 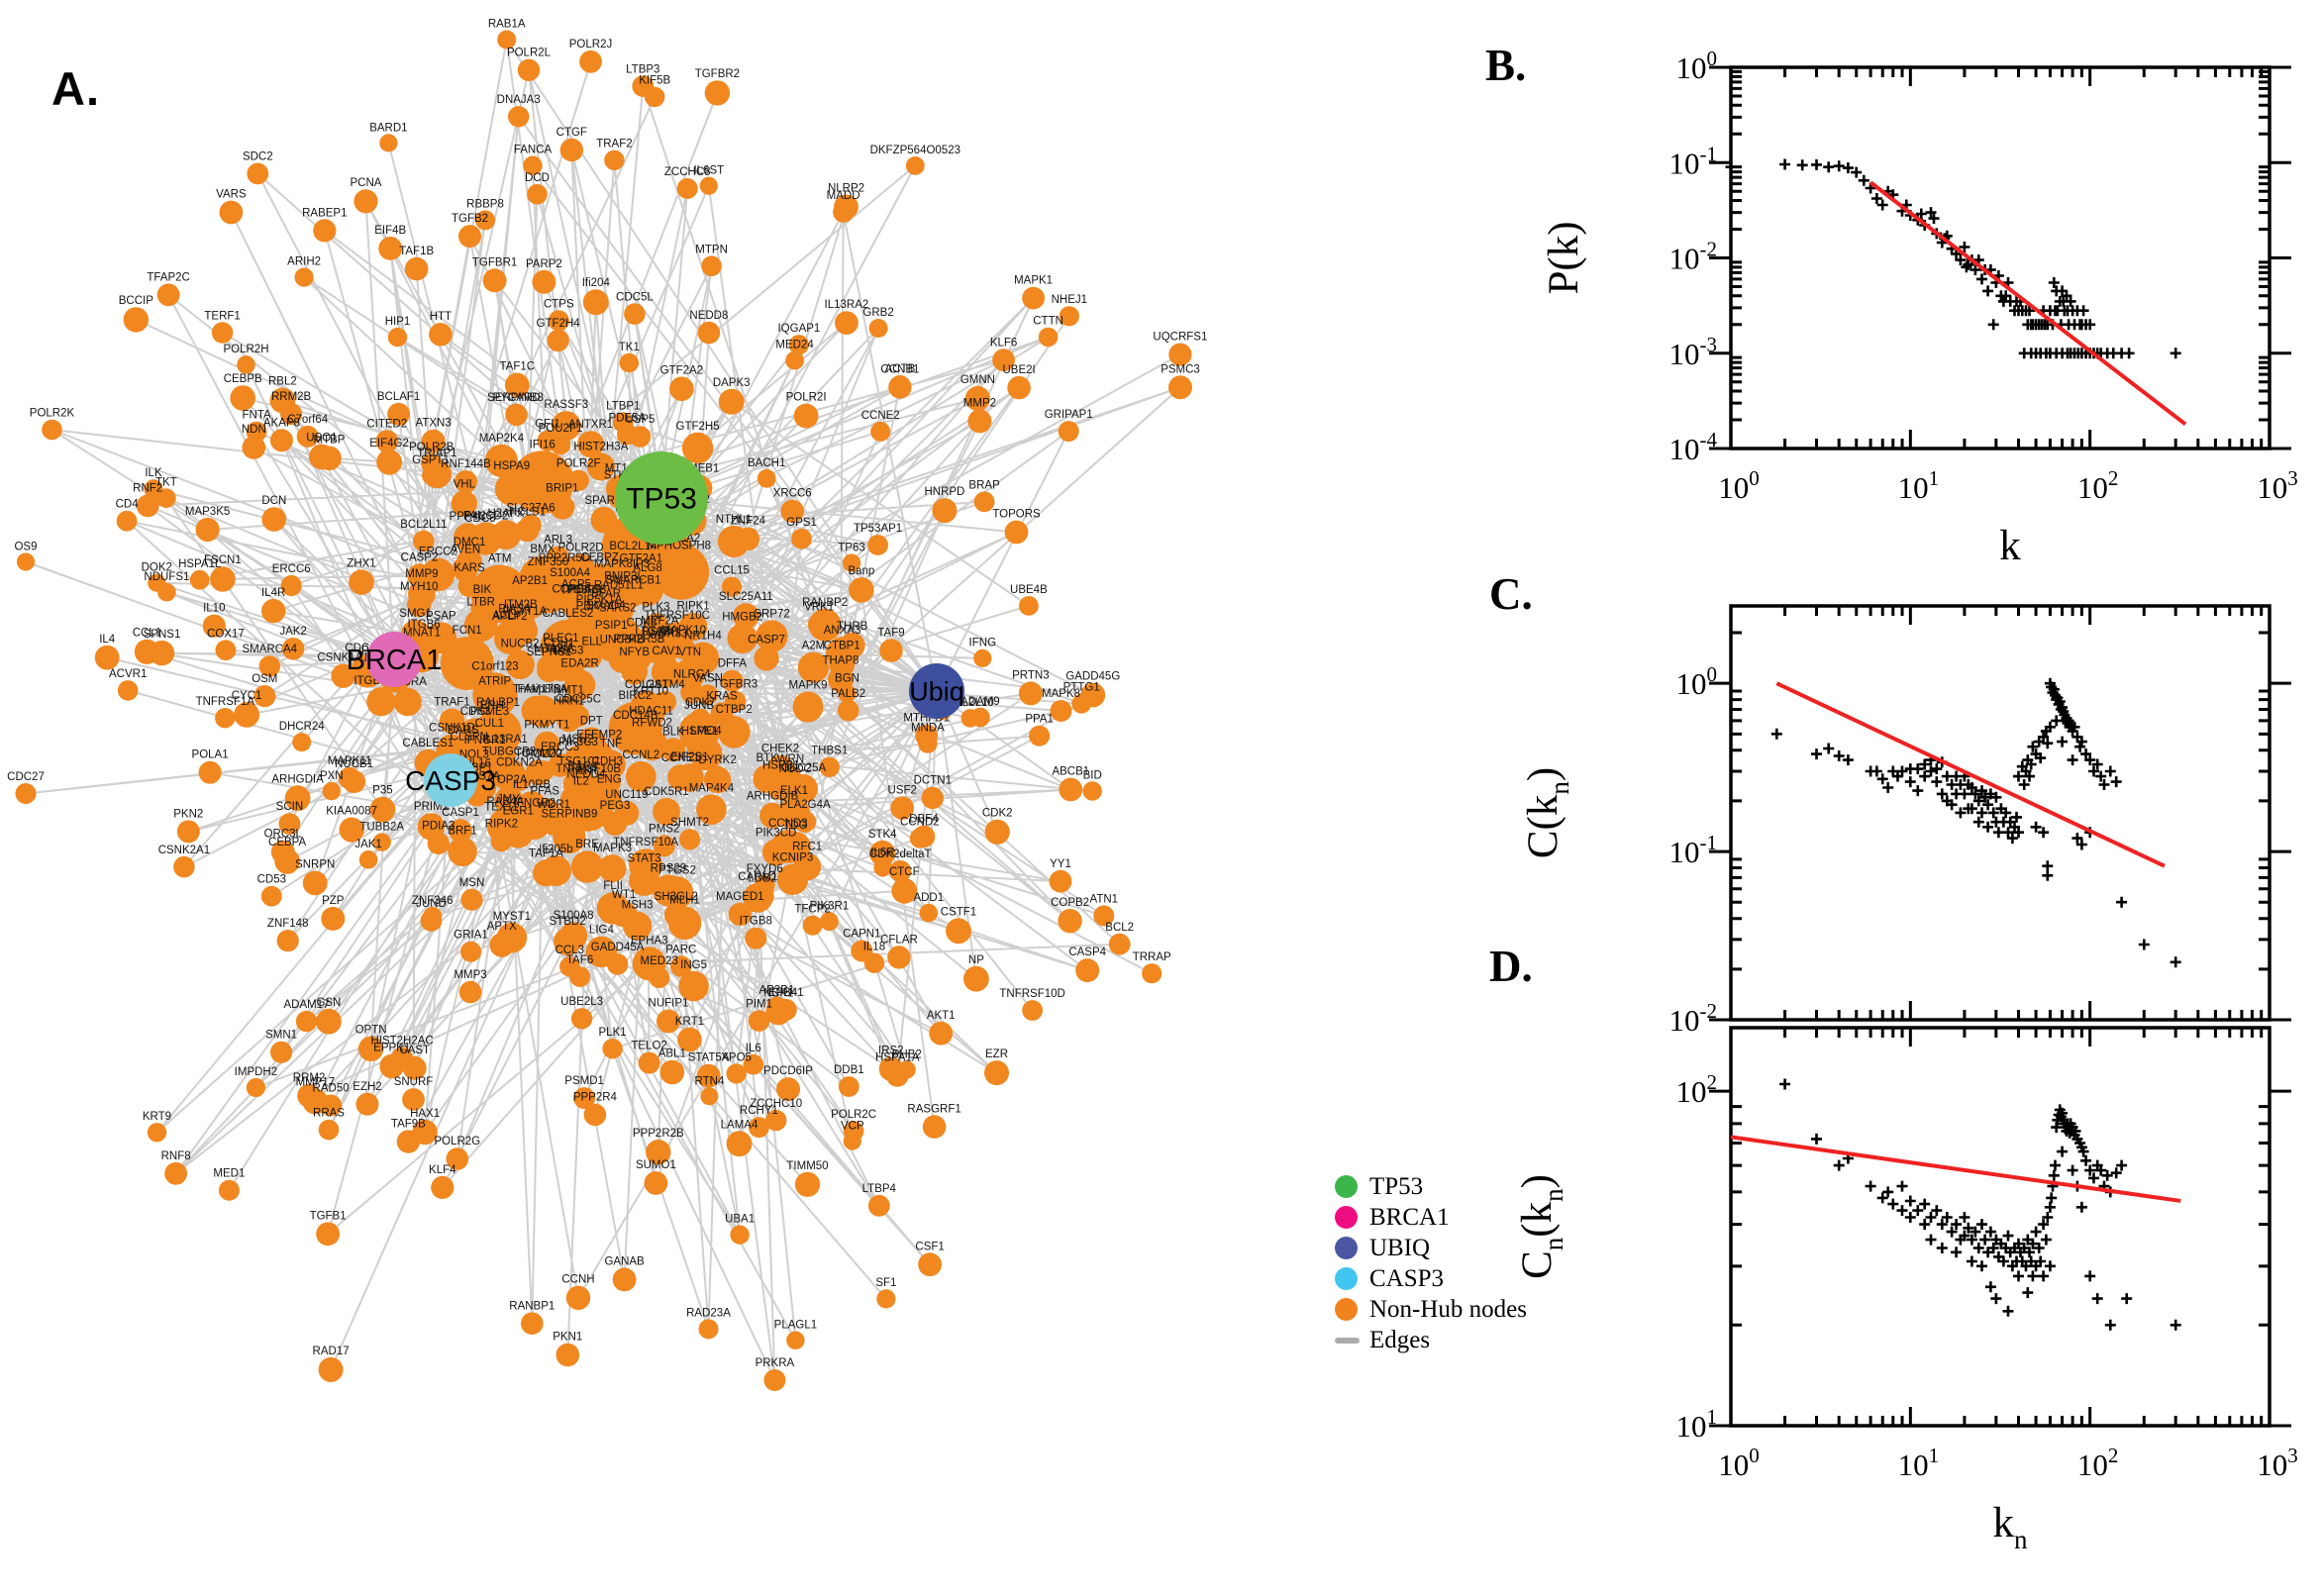 What do you see at coordinates (689, 757) in the screenshot?
I see `svg-text: EIF2S1` at bounding box center [689, 757].